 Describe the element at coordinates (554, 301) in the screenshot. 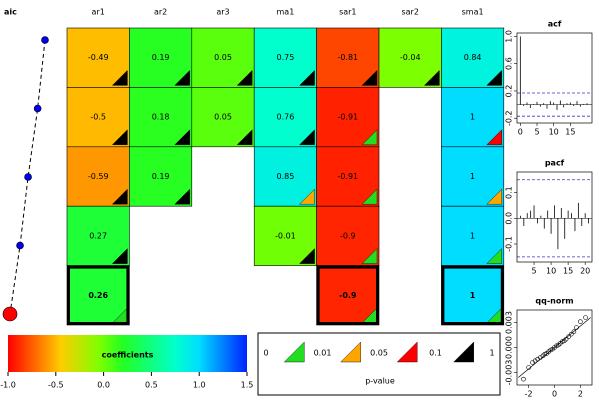

I see `panel-title: qq-norm` at that location.